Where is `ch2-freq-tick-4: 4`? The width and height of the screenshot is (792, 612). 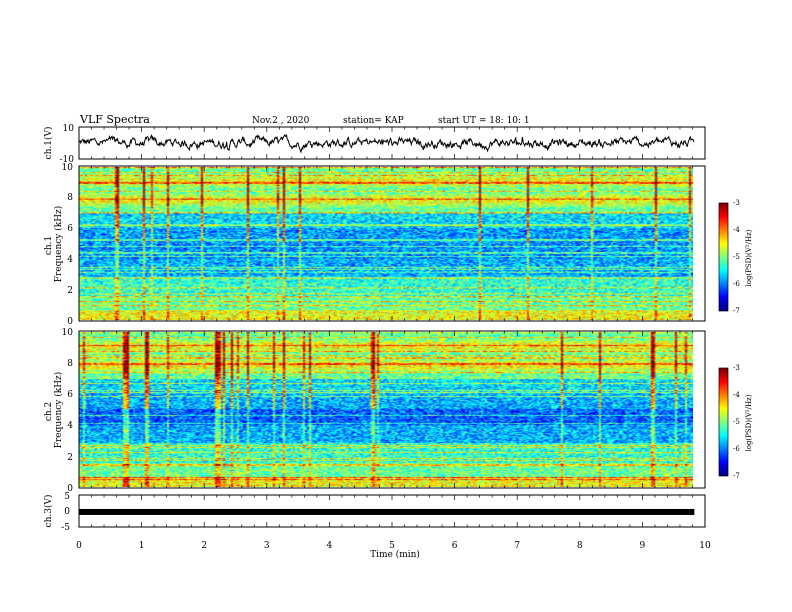
ch2-freq-tick-4: 4 is located at coordinates (70, 426).